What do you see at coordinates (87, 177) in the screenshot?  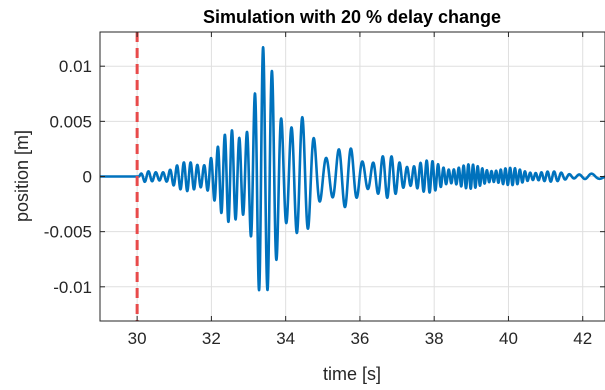 I see `y-tick-label: 0` at bounding box center [87, 177].